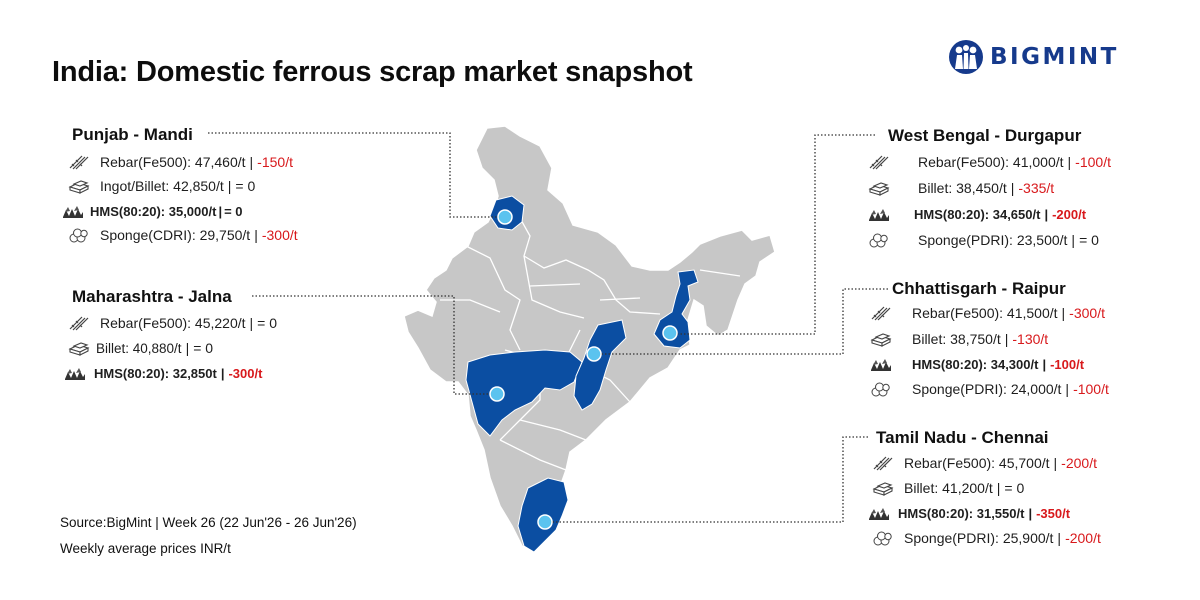  I want to click on connector-punjab, so click(356, 175).